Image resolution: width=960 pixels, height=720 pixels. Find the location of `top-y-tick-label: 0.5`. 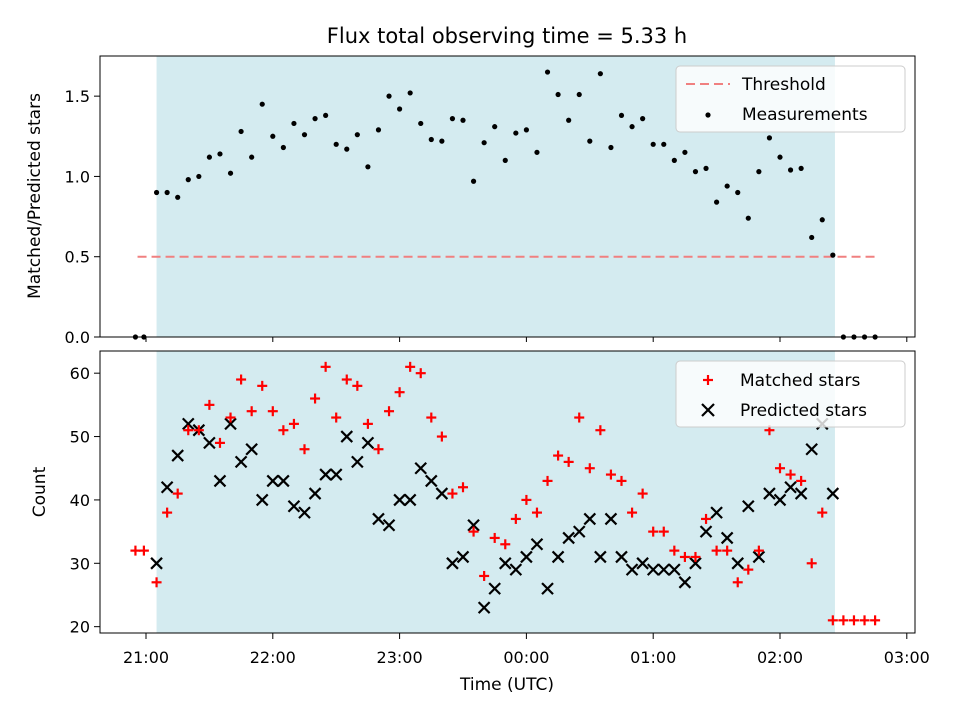

top-y-tick-label: 0.5 is located at coordinates (77, 257).